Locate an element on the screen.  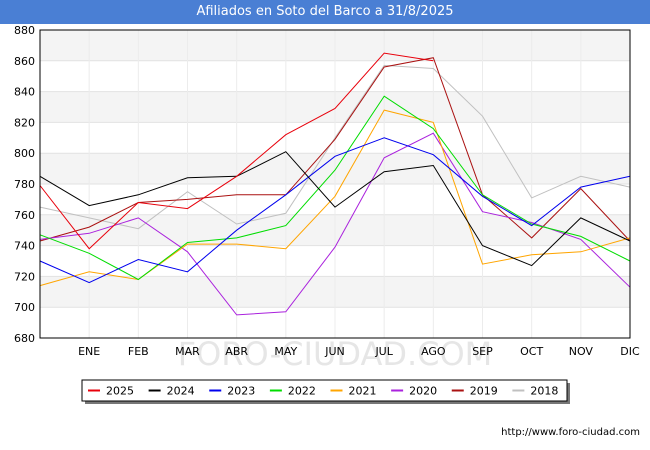
x-tick-label: JUN is located at coordinates (334, 351).